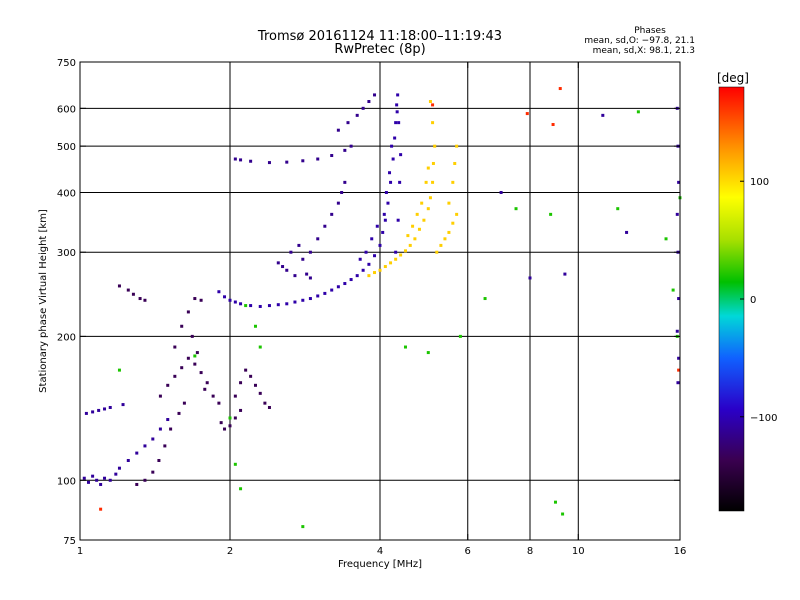 The height and width of the screenshot is (600, 800). I want to click on colorbar-label: [deg], so click(733, 78).